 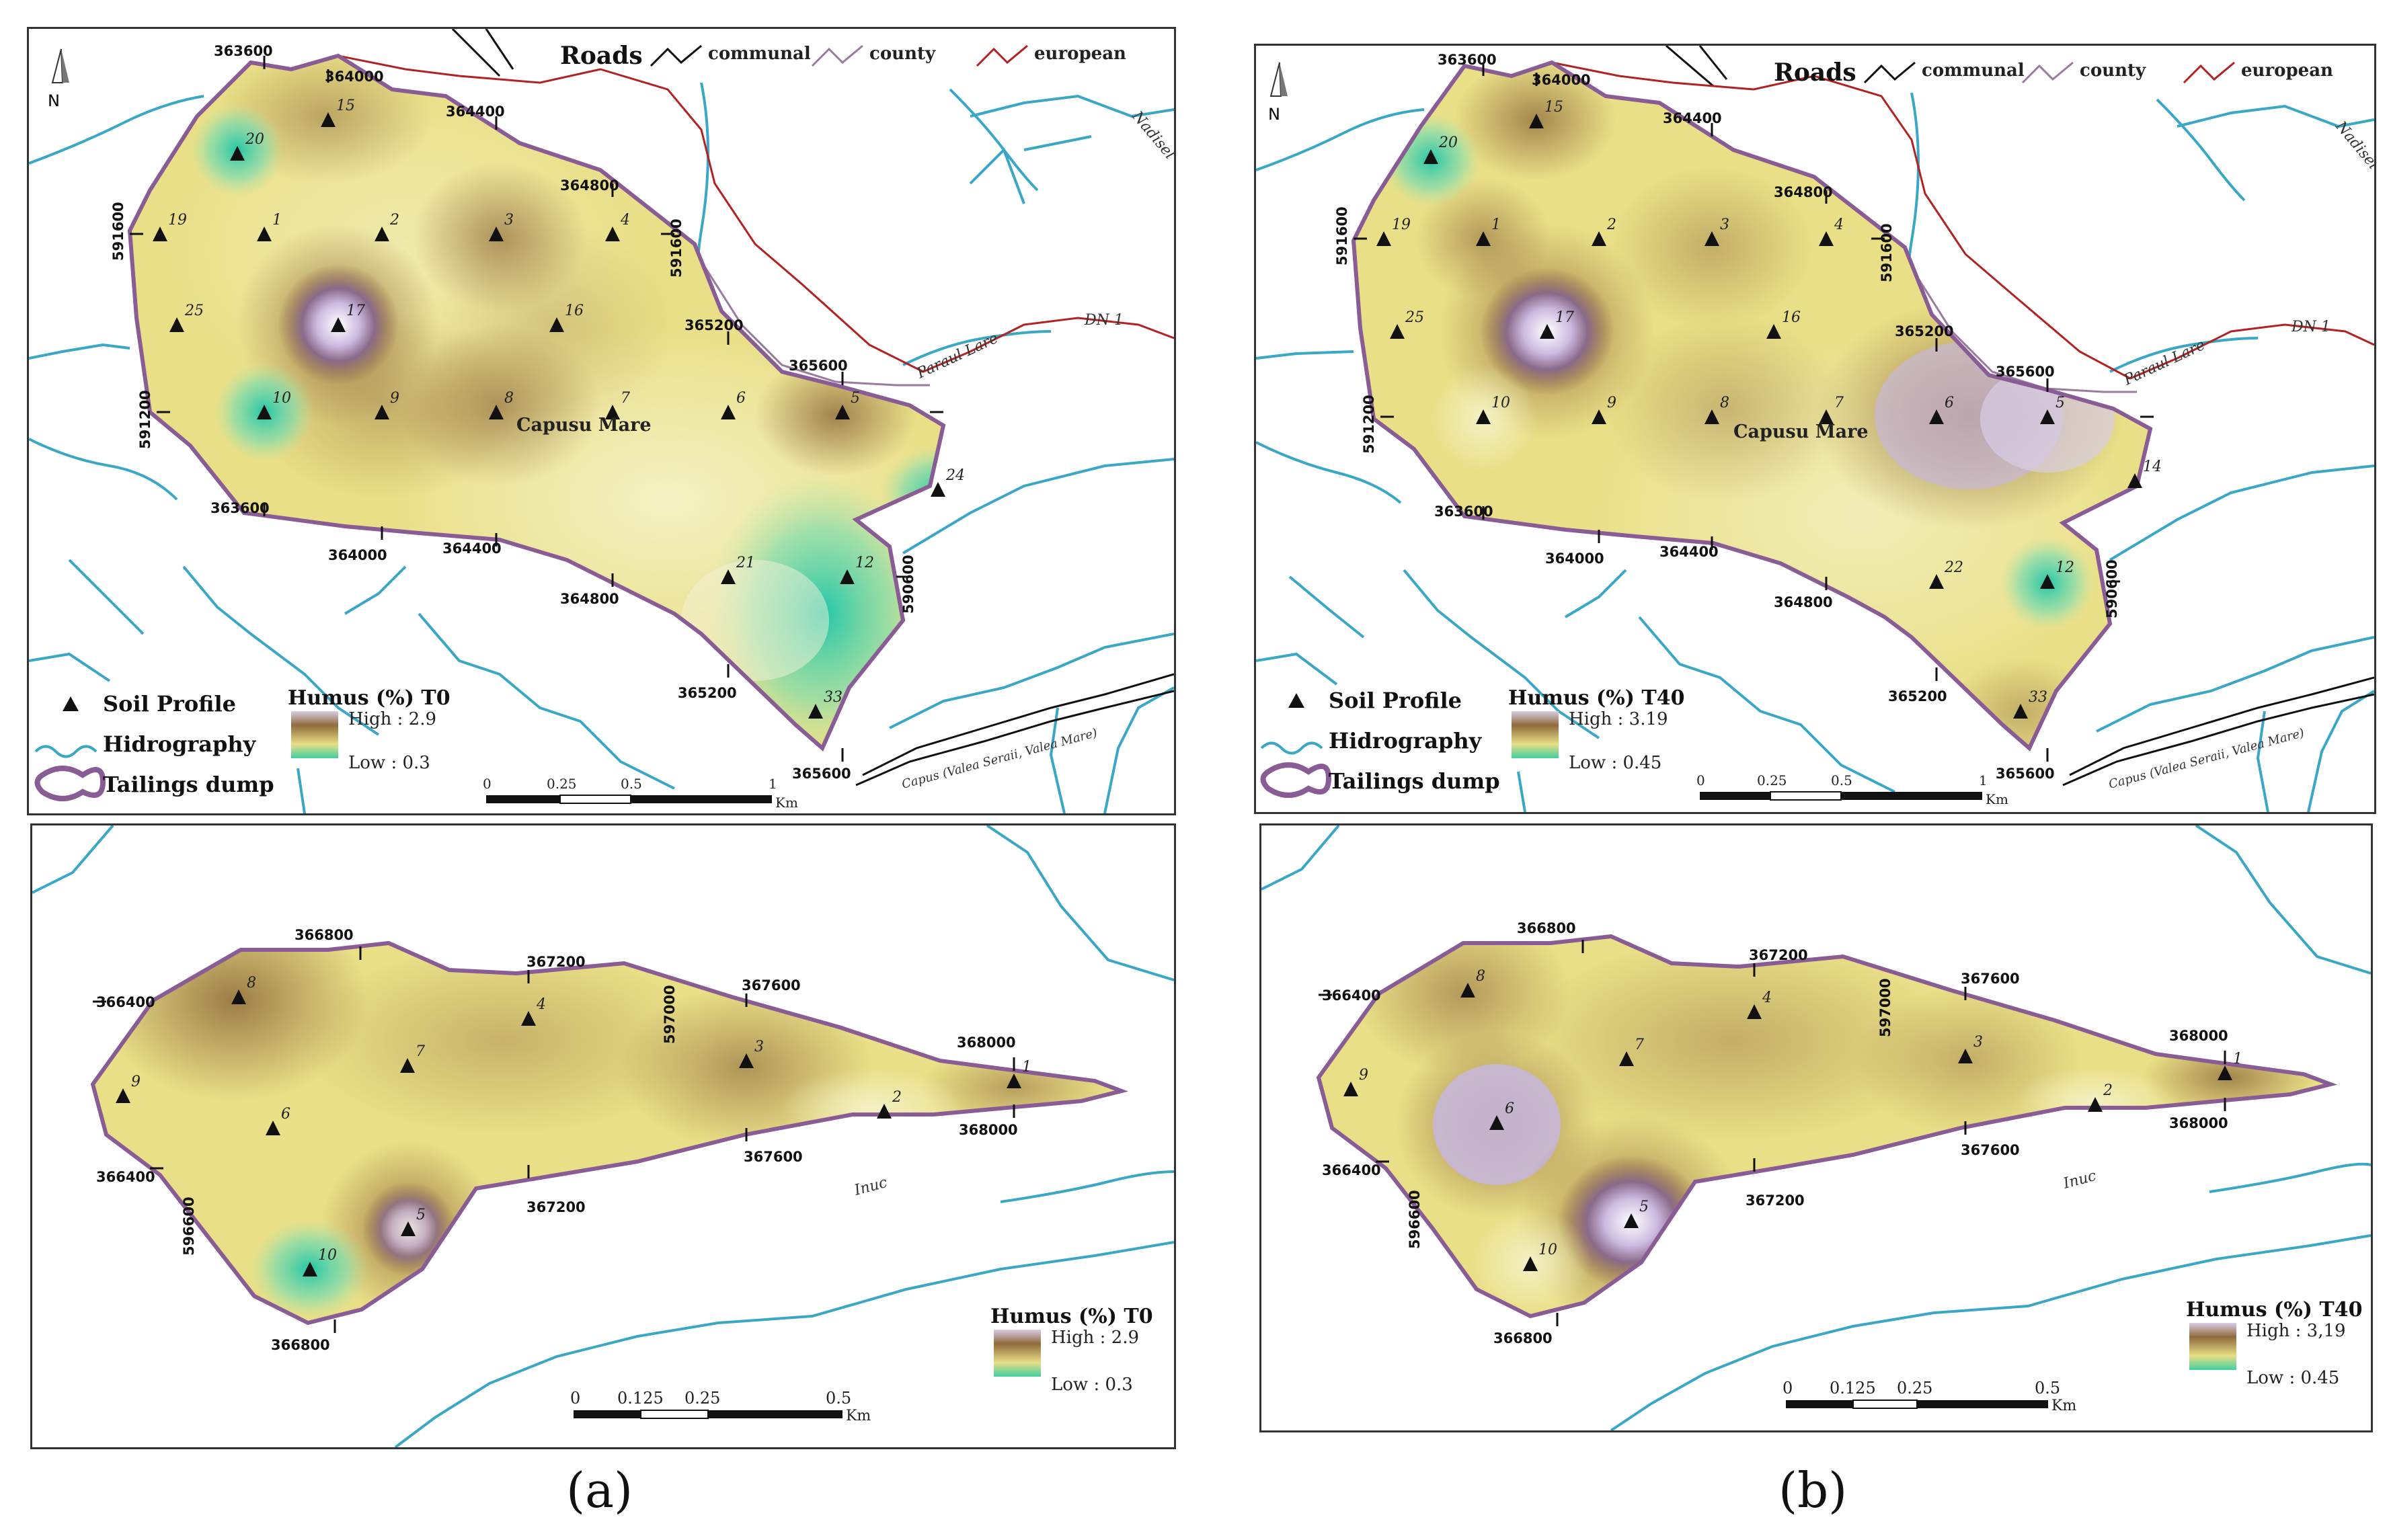 I want to click on soil-profile-label: 8, so click(x=1724, y=403).